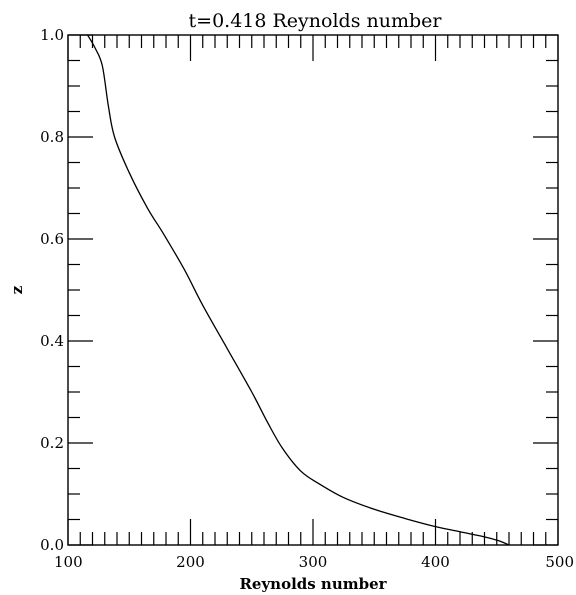  What do you see at coordinates (52, 35) in the screenshot?
I see `y-tick-label: 1.0` at bounding box center [52, 35].